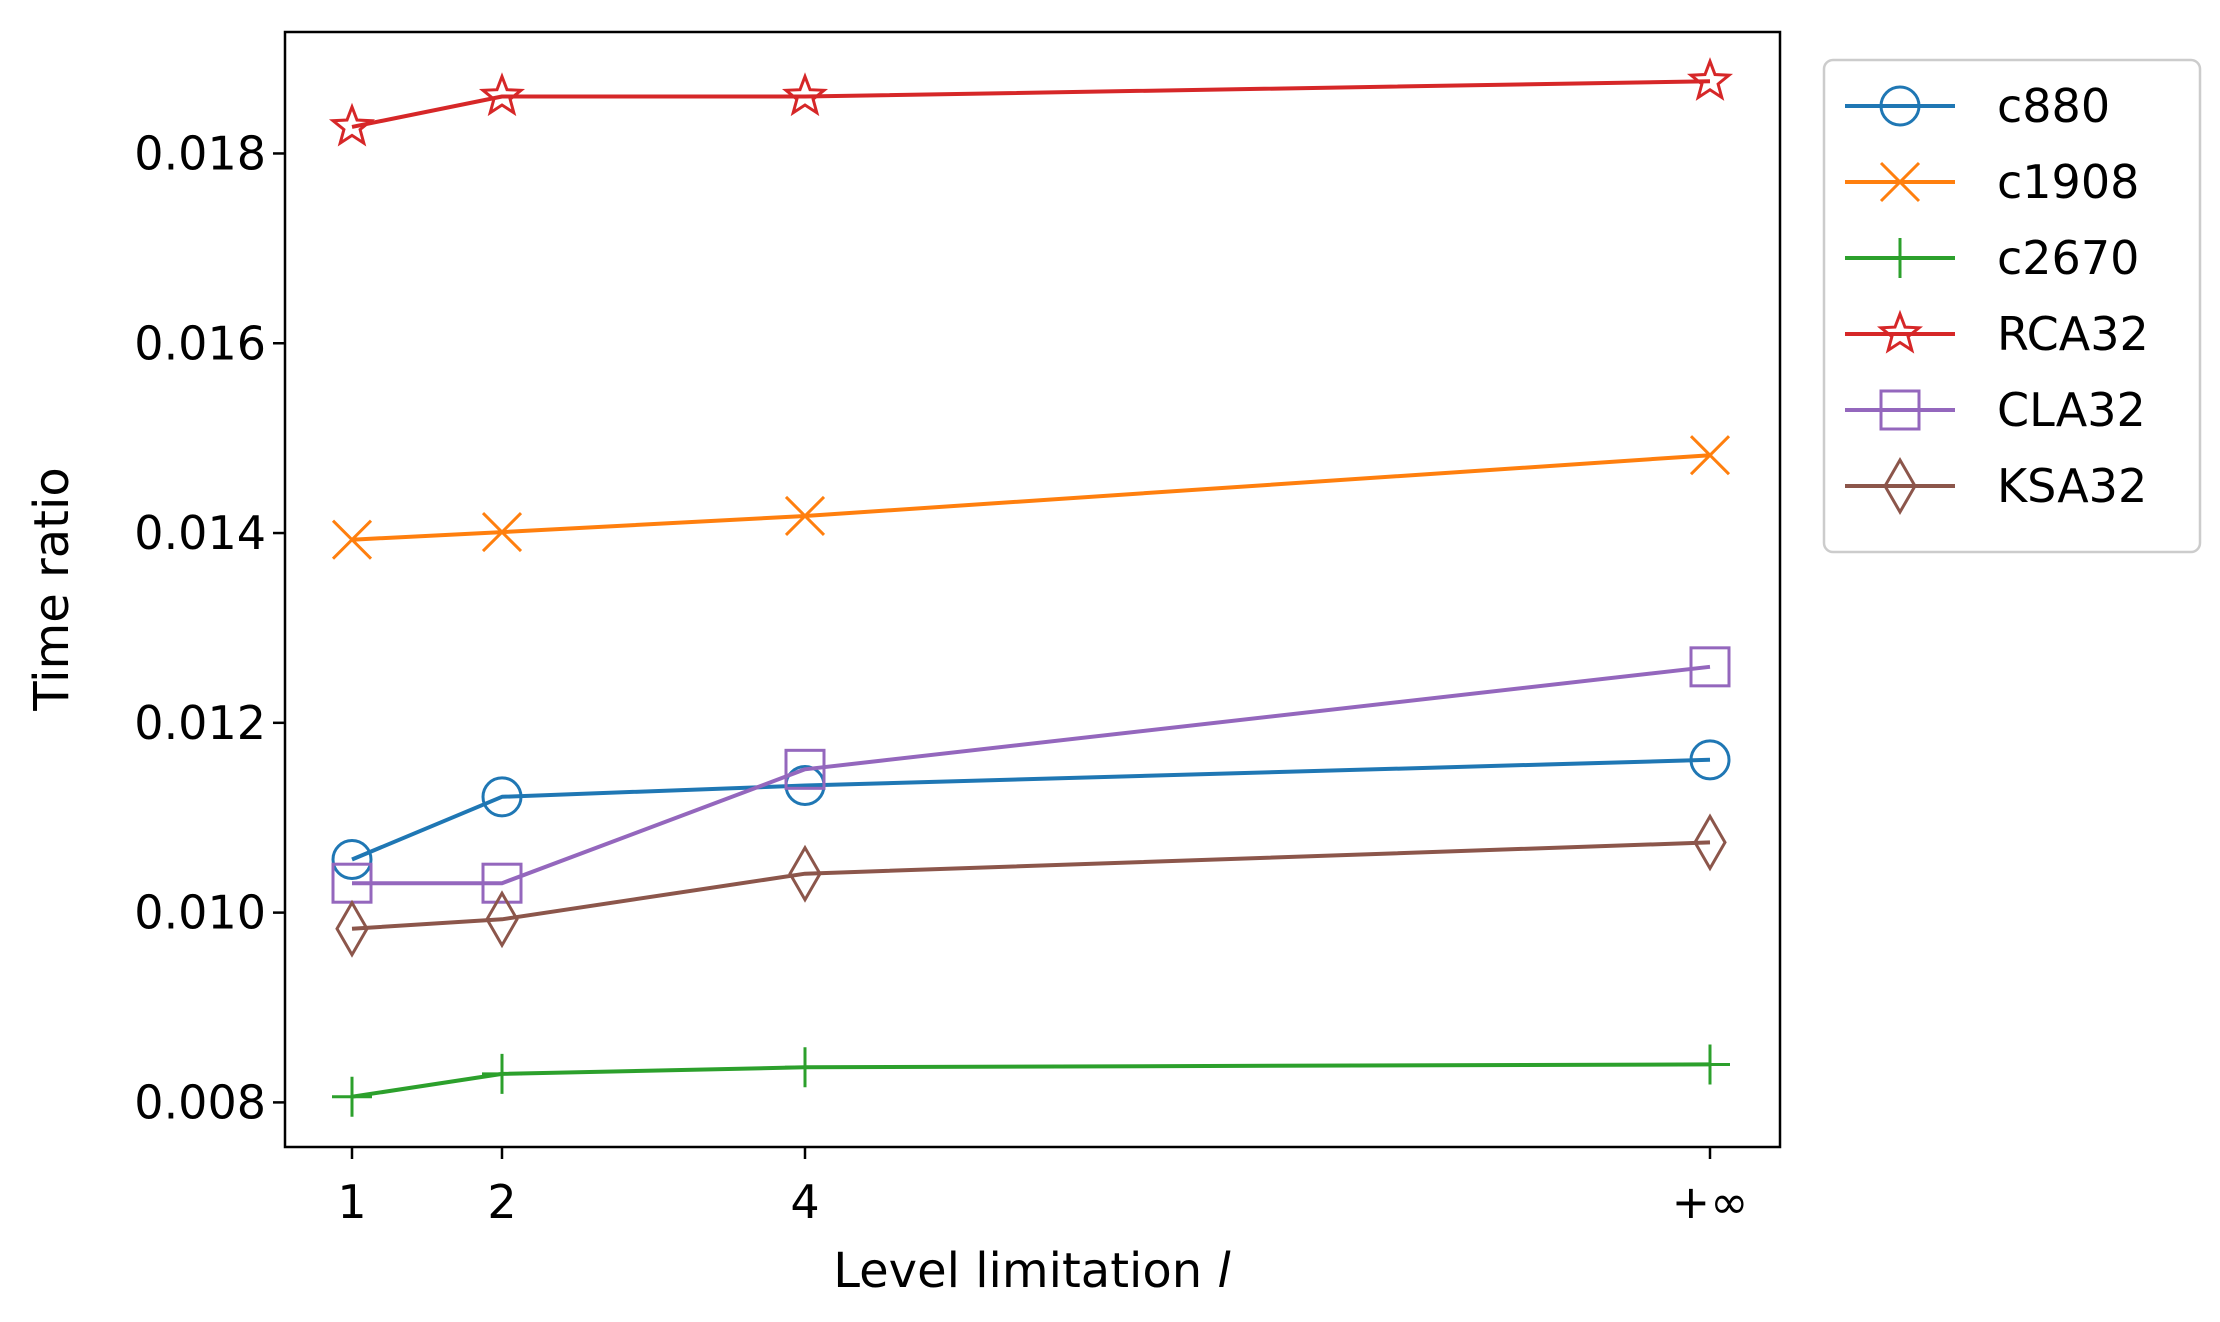 The image size is (2220, 1322). Describe the element at coordinates (1031, 885) in the screenshot. I see `series-line-ksa32` at that location.